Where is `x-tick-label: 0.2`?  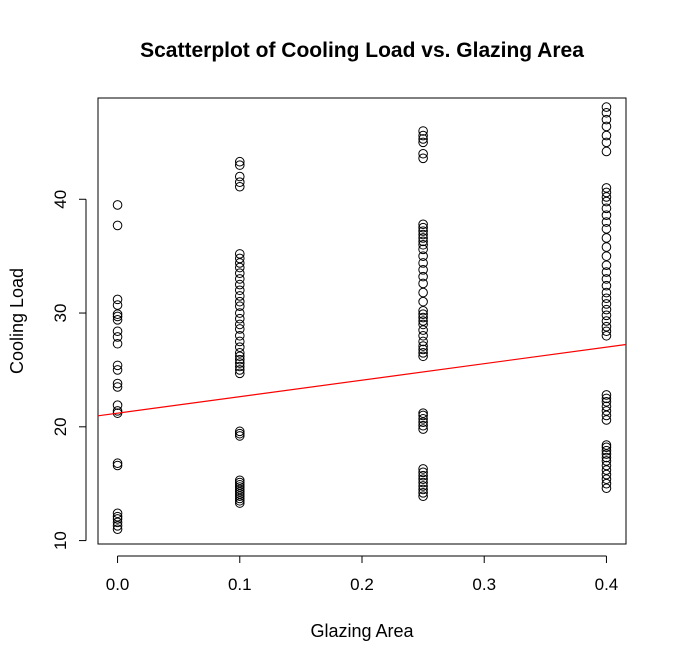 x-tick-label: 0.2 is located at coordinates (362, 584).